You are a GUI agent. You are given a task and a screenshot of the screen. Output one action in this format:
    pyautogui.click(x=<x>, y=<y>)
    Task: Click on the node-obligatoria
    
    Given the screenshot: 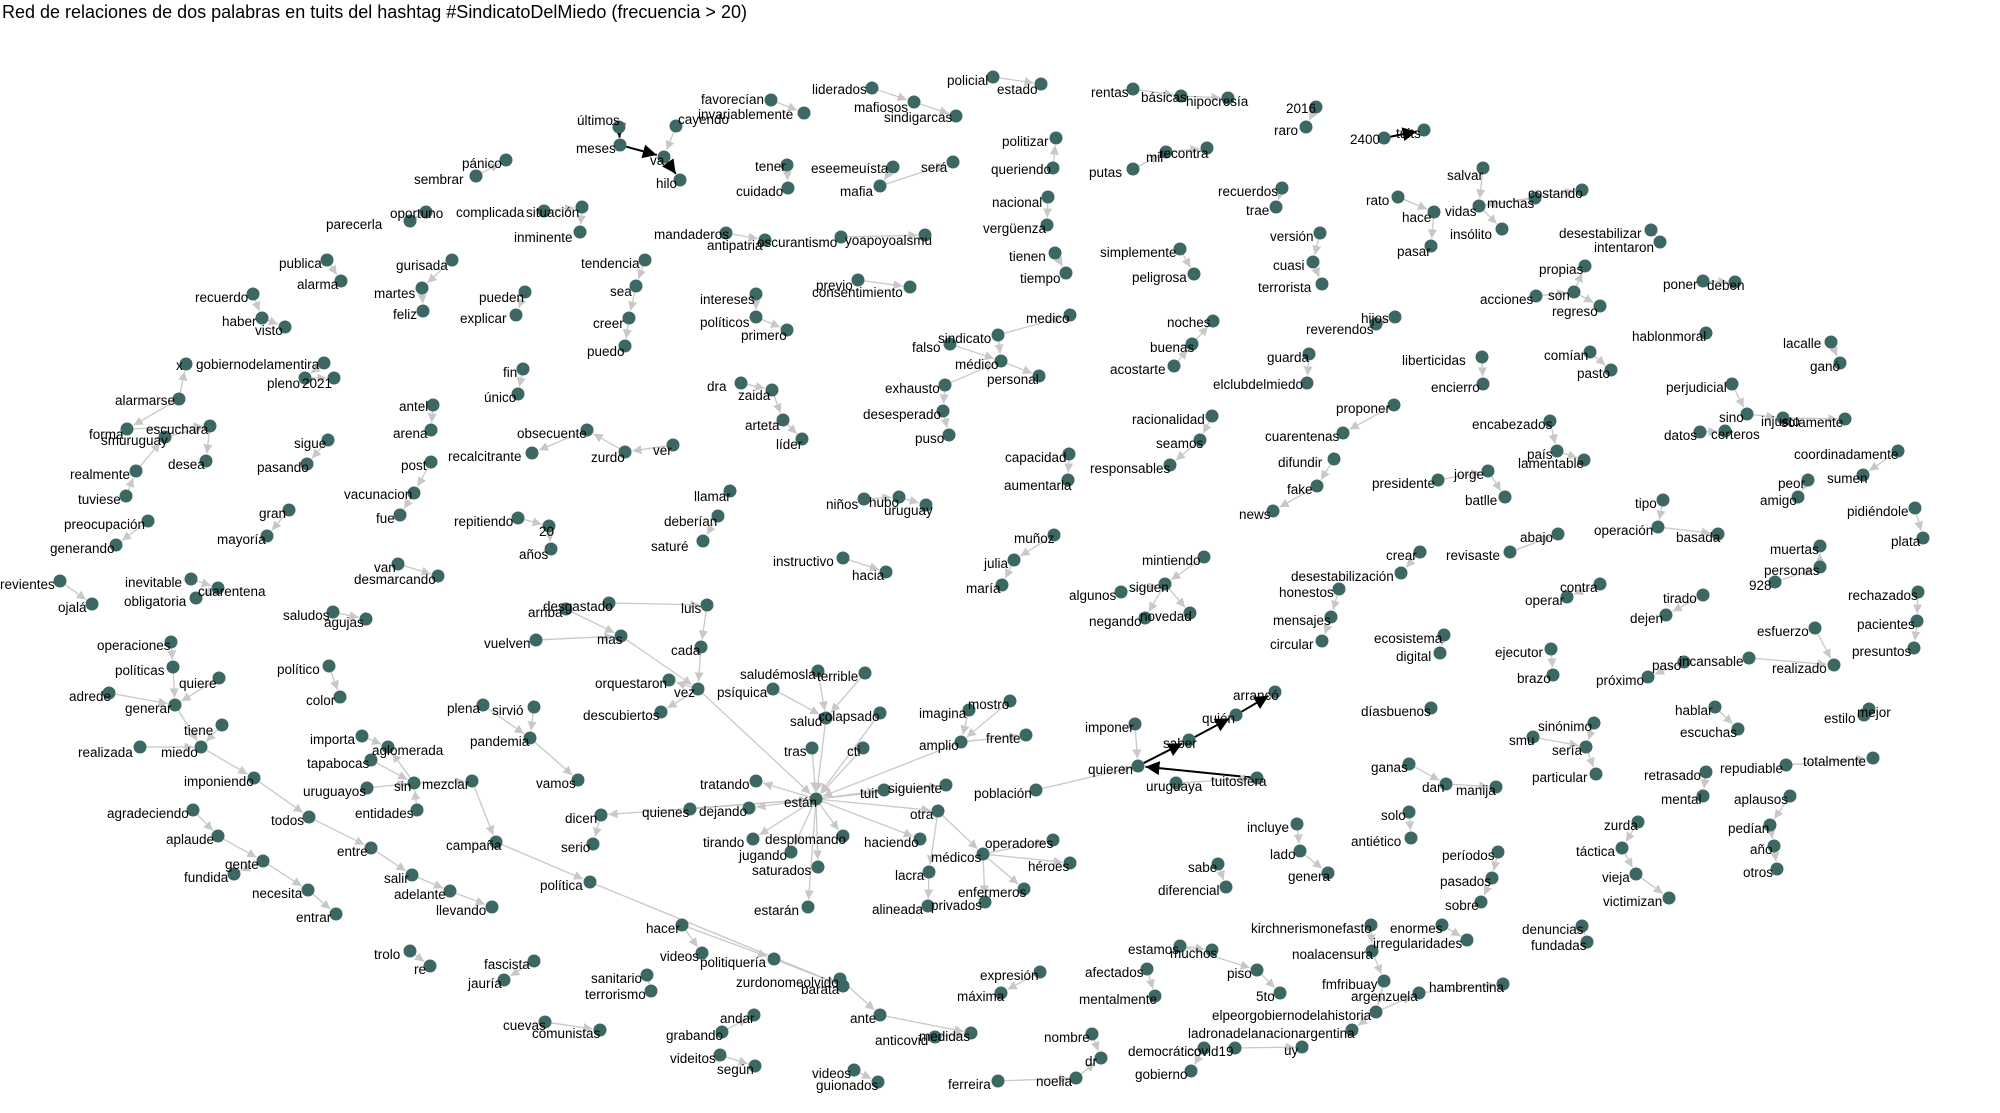 What is the action you would take?
    pyautogui.click(x=196, y=598)
    